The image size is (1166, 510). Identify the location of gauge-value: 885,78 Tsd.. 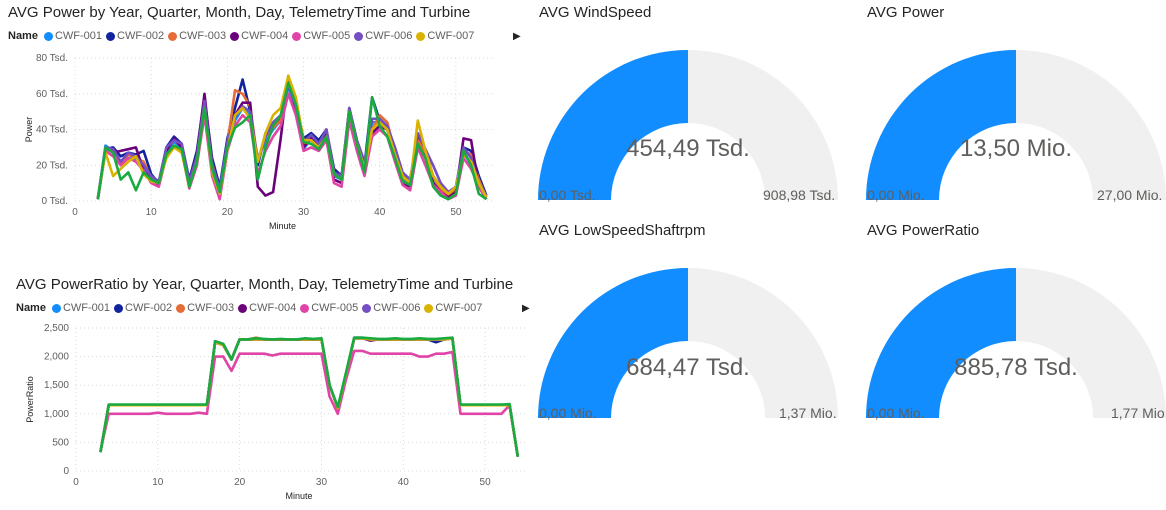
(1016, 367).